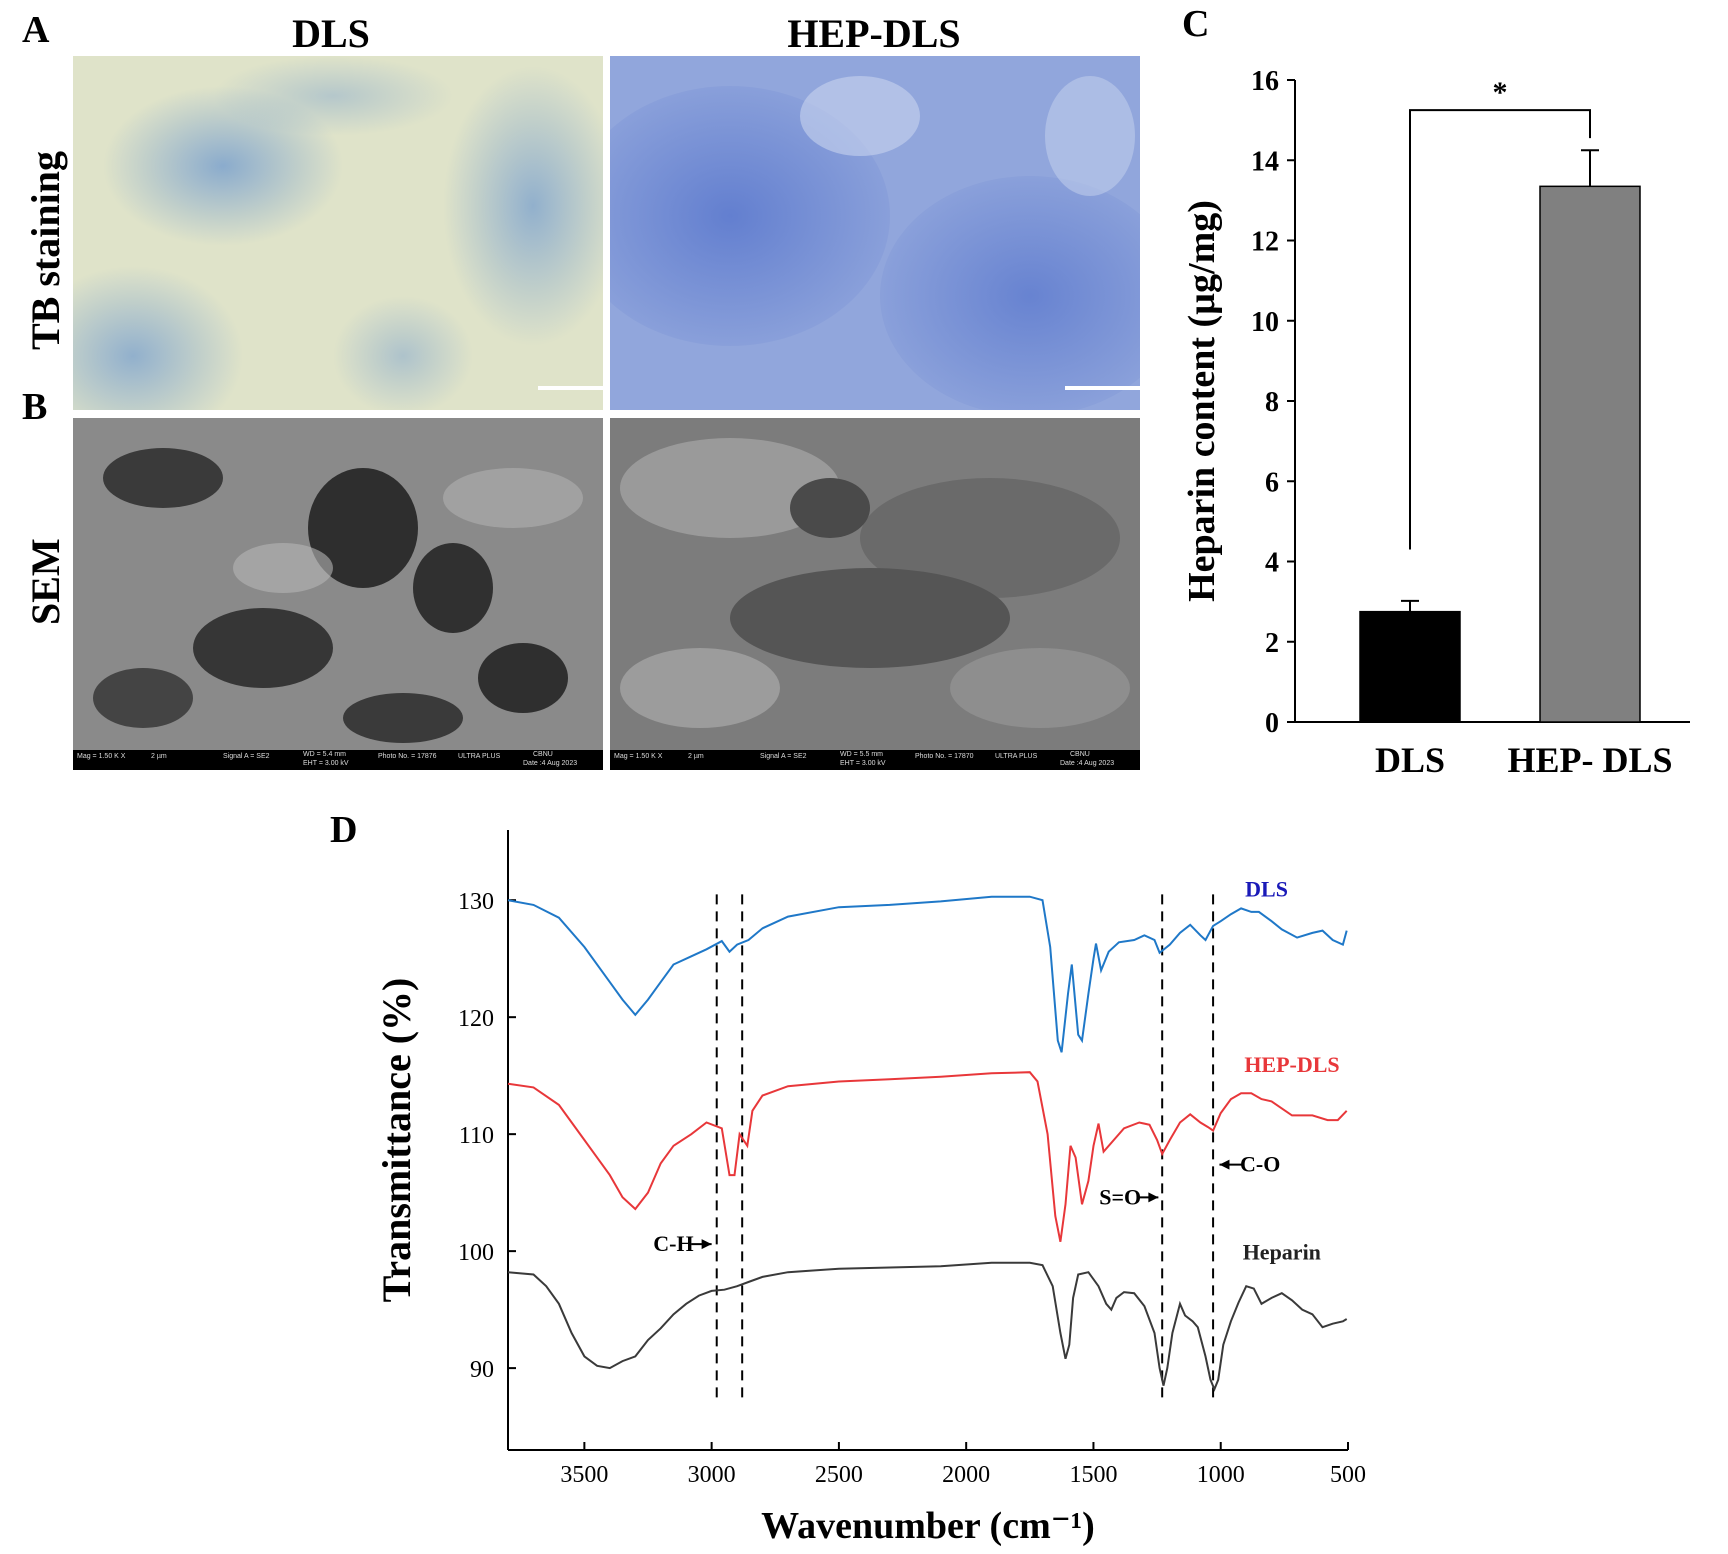  What do you see at coordinates (673, 1243) in the screenshot?
I see `annotation-ch: C-H` at bounding box center [673, 1243].